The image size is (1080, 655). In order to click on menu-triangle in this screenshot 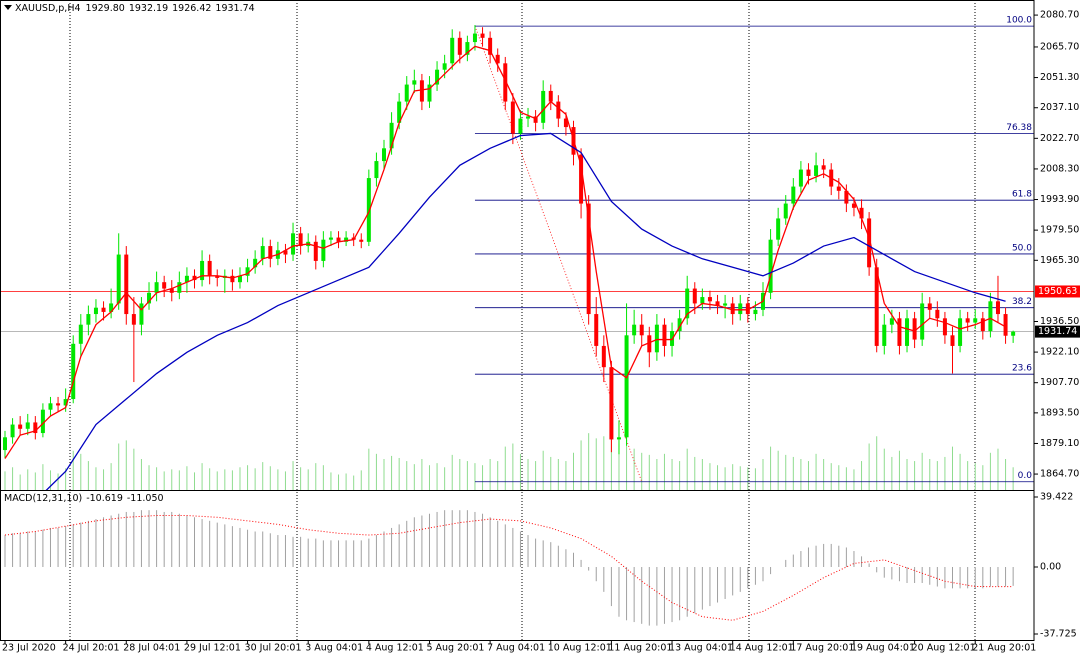, I will do `click(8, 7)`.